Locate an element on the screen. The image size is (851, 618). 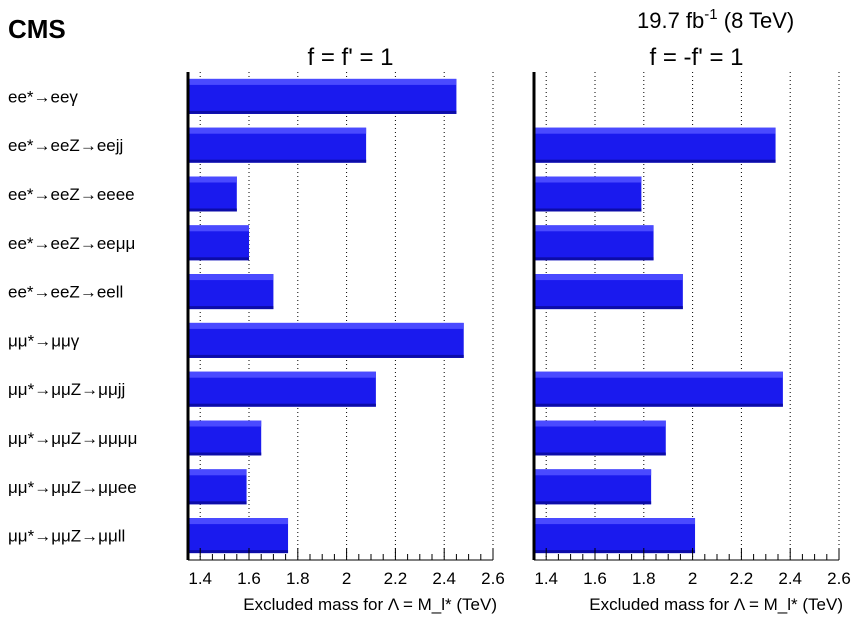
lumi-energy: (8 TeV) is located at coordinates (756, 20).